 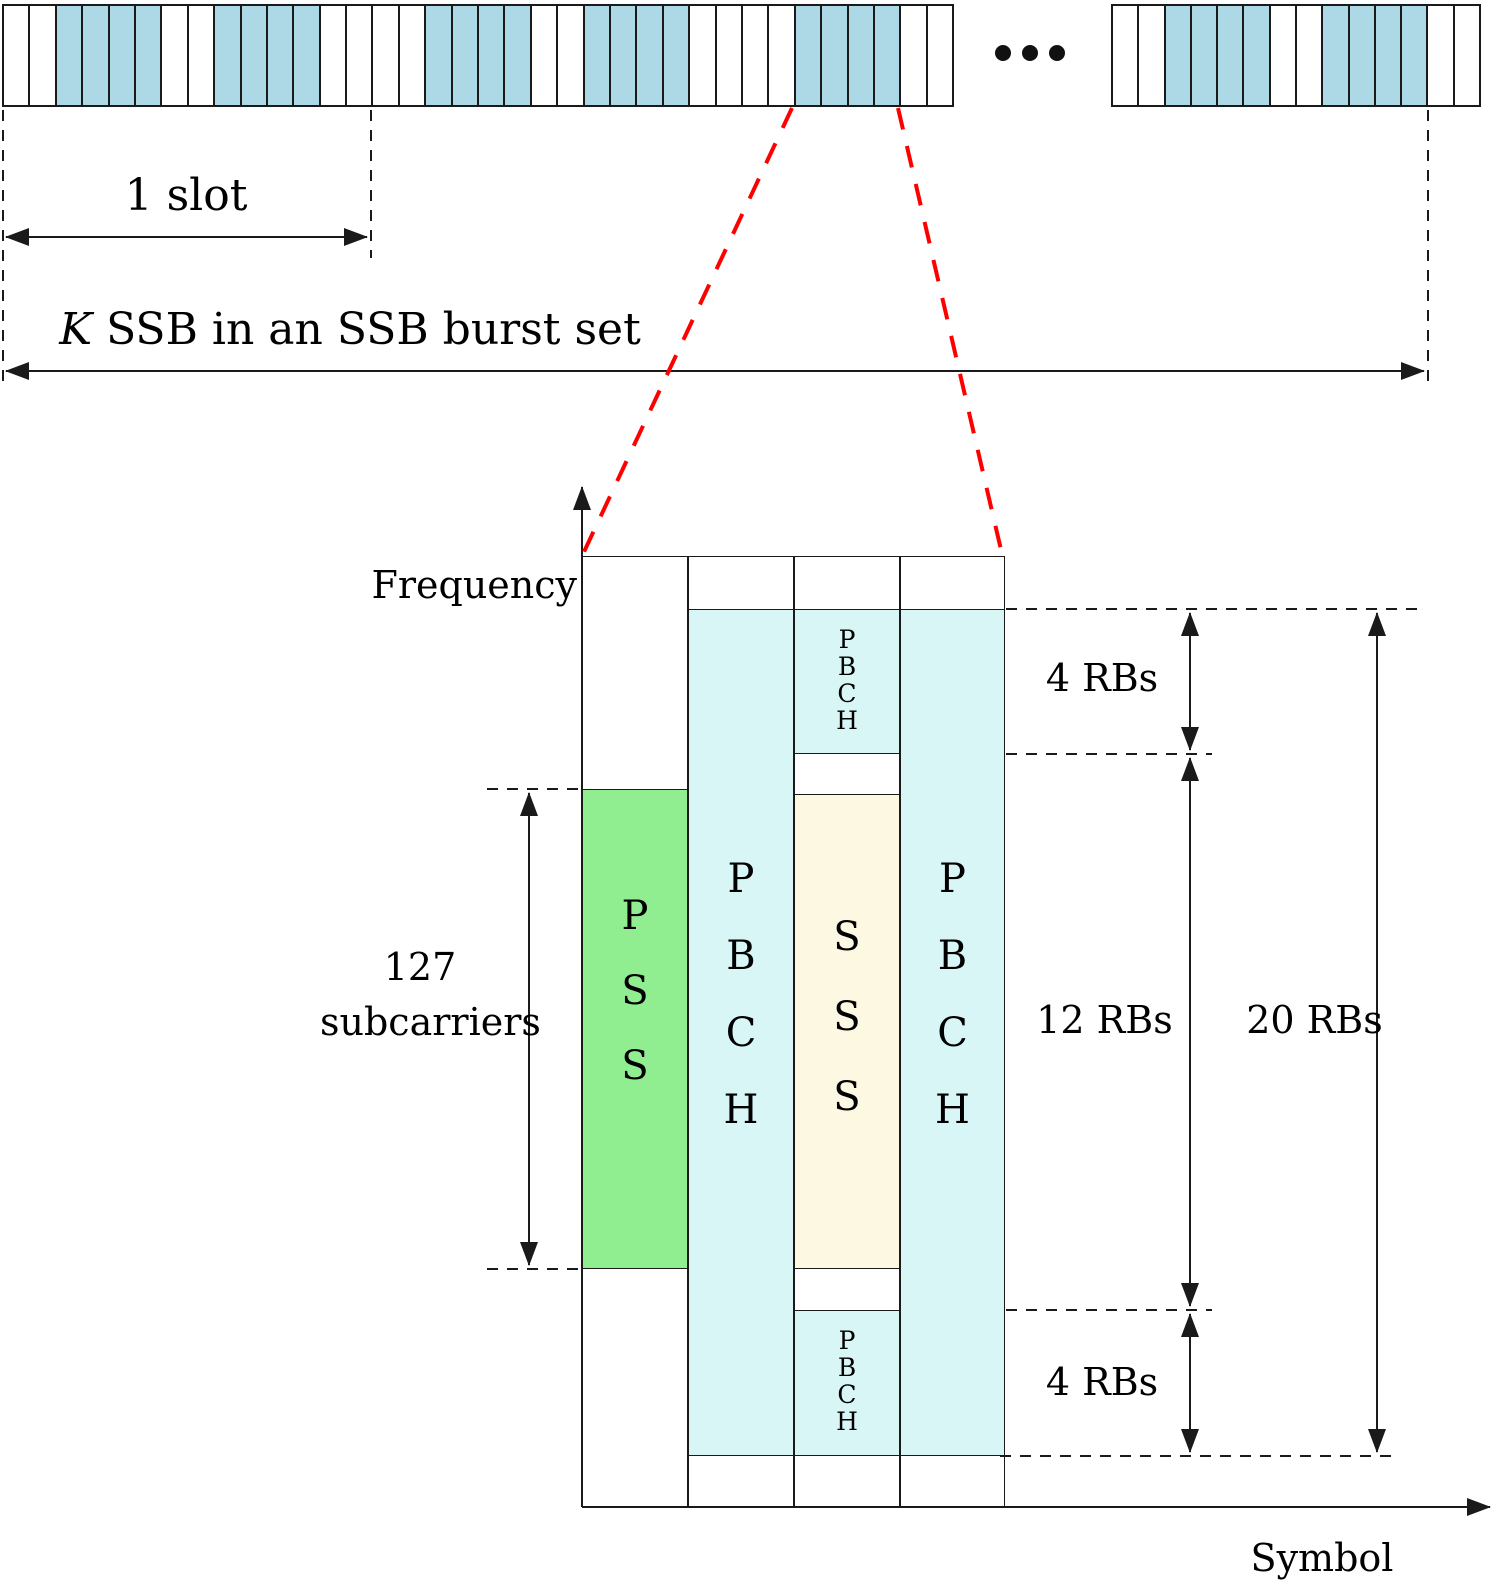 What do you see at coordinates (847, 1031) in the screenshot?
I see `sss-block` at bounding box center [847, 1031].